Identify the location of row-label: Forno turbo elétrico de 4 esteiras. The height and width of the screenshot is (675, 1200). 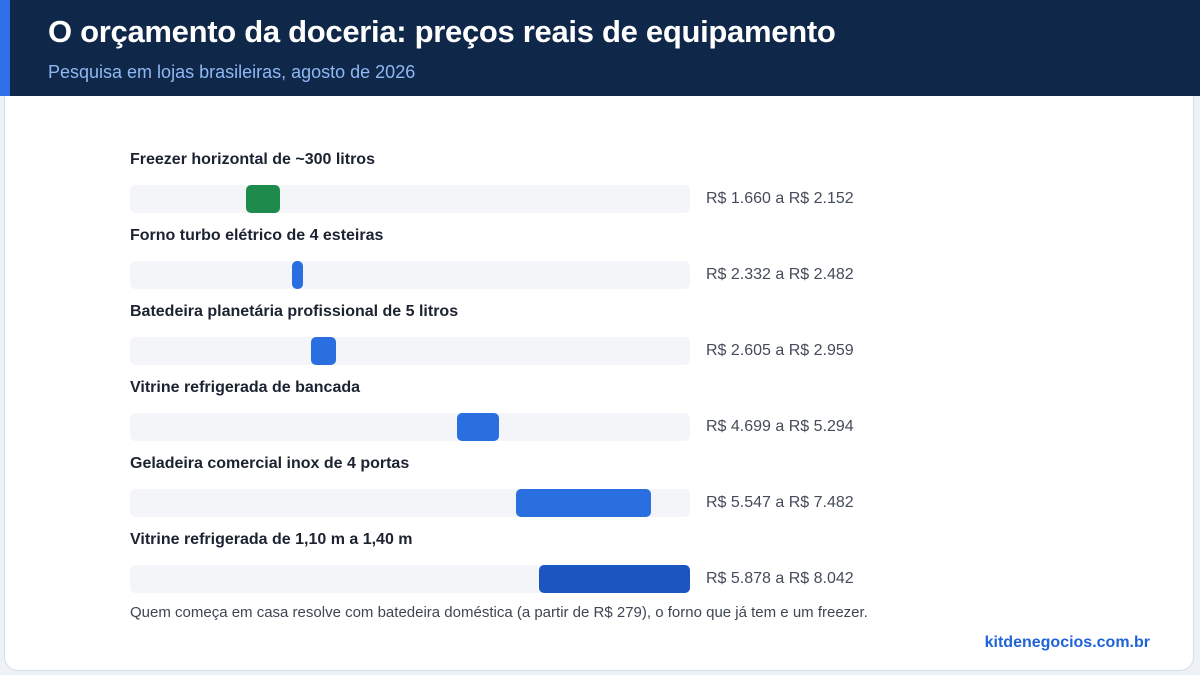
(257, 235).